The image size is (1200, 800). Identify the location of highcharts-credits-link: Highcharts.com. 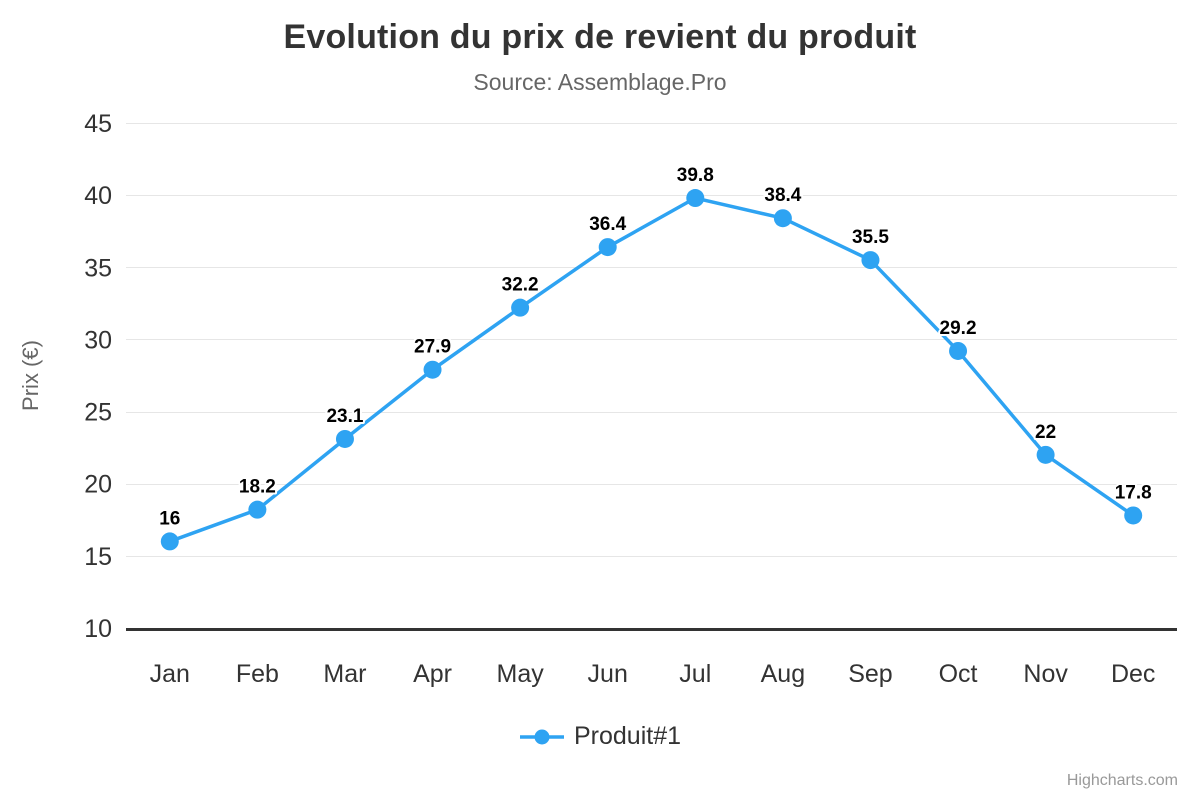
(1122, 780).